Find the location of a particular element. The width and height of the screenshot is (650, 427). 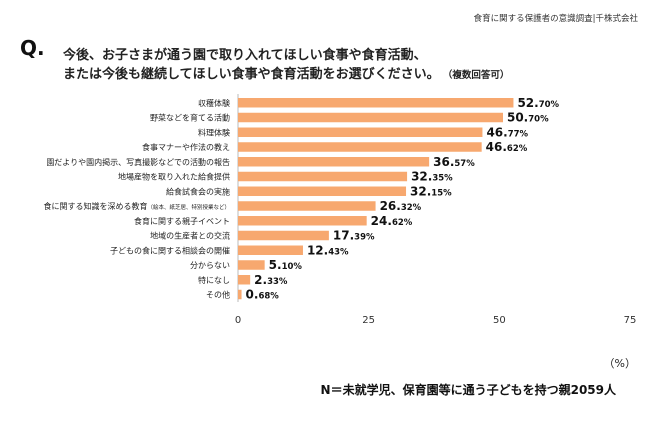

x-tick-75: 75 is located at coordinates (630, 320).